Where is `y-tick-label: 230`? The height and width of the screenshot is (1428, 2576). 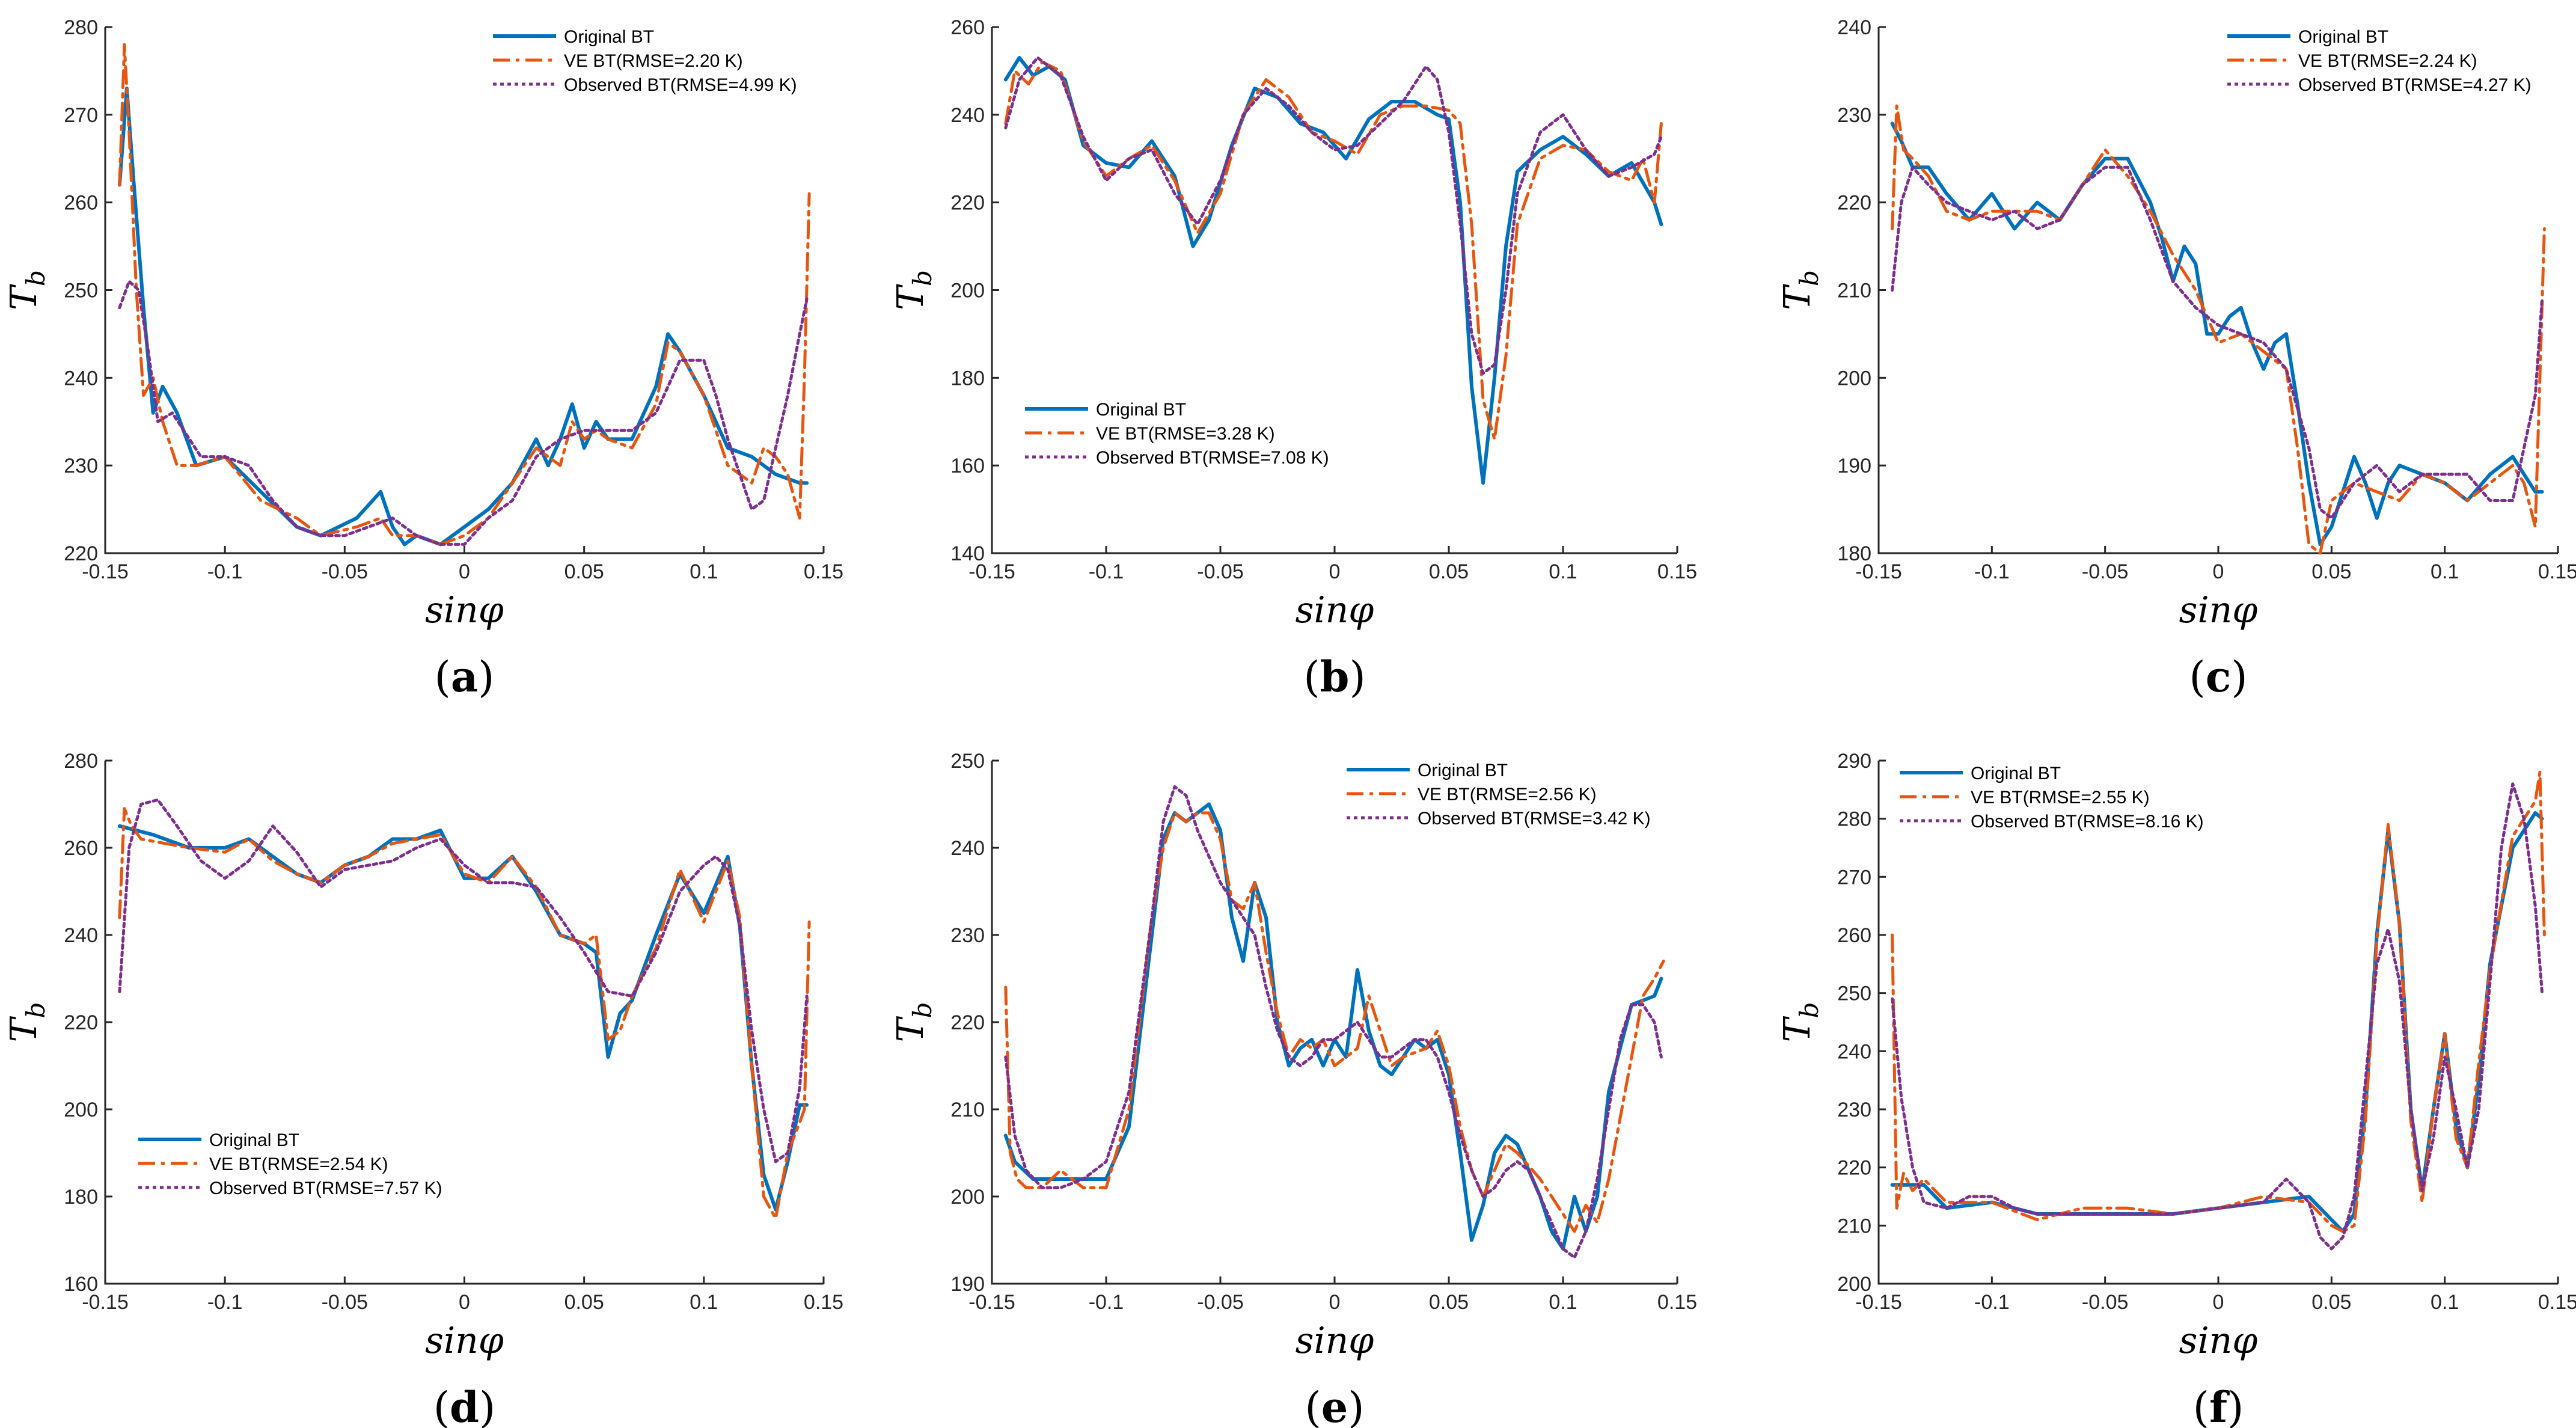
y-tick-label: 230 is located at coordinates (1854, 115).